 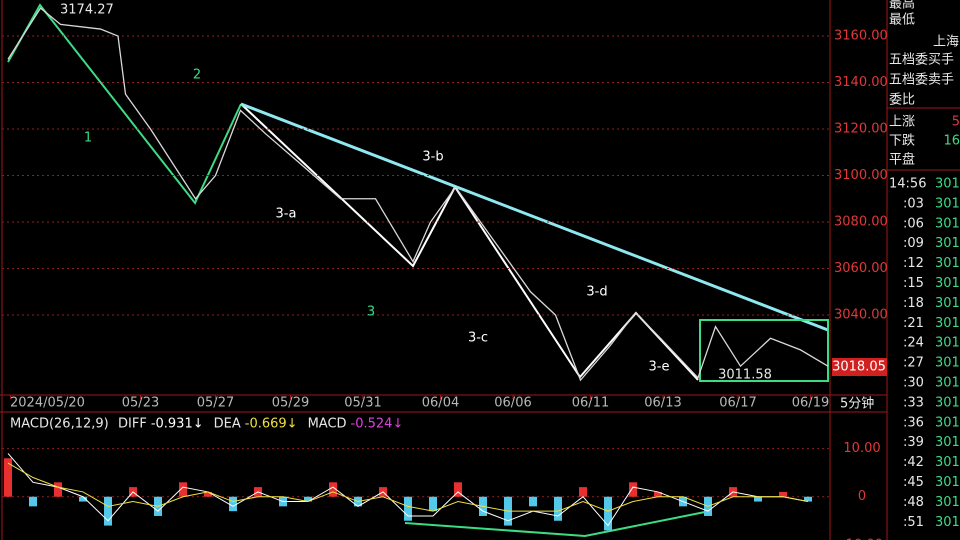 I want to click on x-tick-label: 05/23, so click(x=140, y=403).